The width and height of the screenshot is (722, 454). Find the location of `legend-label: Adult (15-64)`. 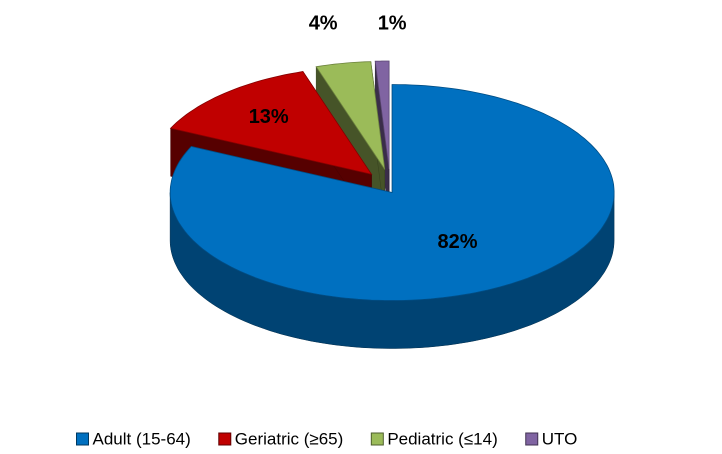

legend-label: Adult (15-64) is located at coordinates (142, 438).